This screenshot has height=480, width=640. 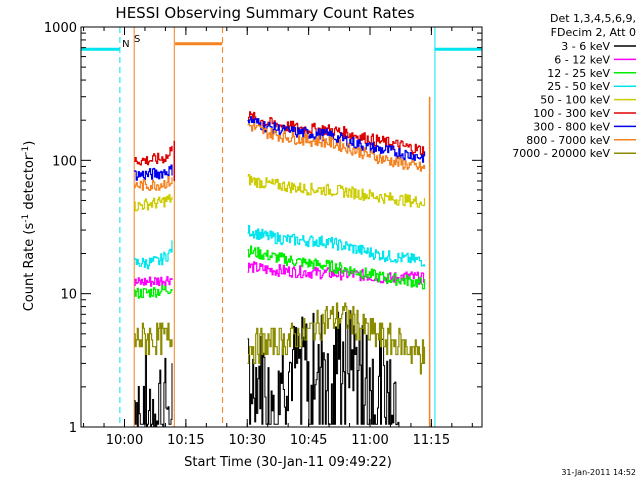 I want to click on legend-entry: 3 - 6 keV, so click(x=585, y=46).